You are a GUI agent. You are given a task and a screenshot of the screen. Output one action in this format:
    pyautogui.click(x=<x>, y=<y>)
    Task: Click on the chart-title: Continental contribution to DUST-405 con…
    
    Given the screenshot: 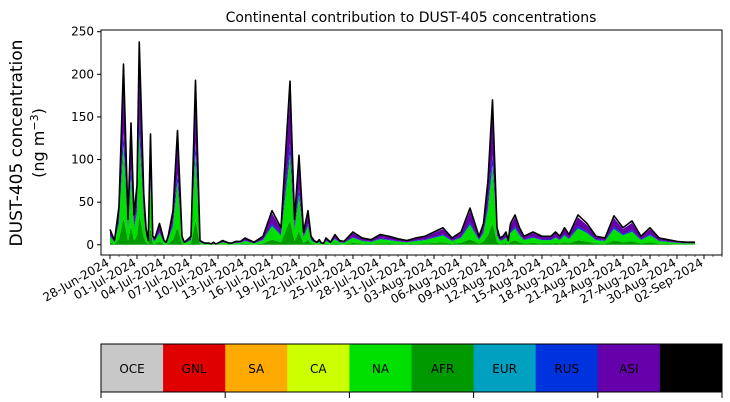 What is the action you would take?
    pyautogui.click(x=411, y=18)
    